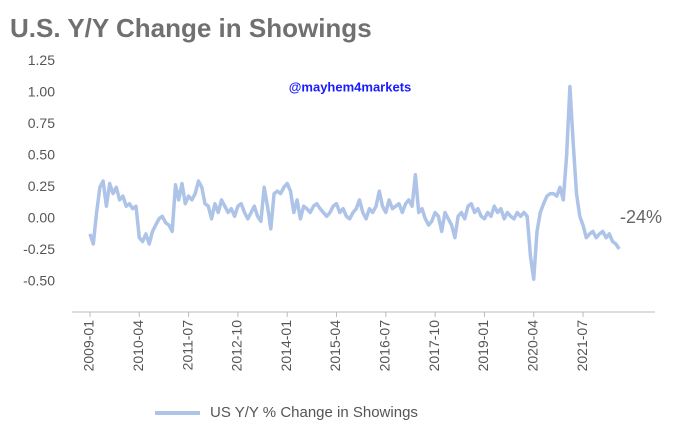 This screenshot has height=435, width=680. Describe the element at coordinates (237, 346) in the screenshot. I see `x-tick-label: 2012-10` at that location.